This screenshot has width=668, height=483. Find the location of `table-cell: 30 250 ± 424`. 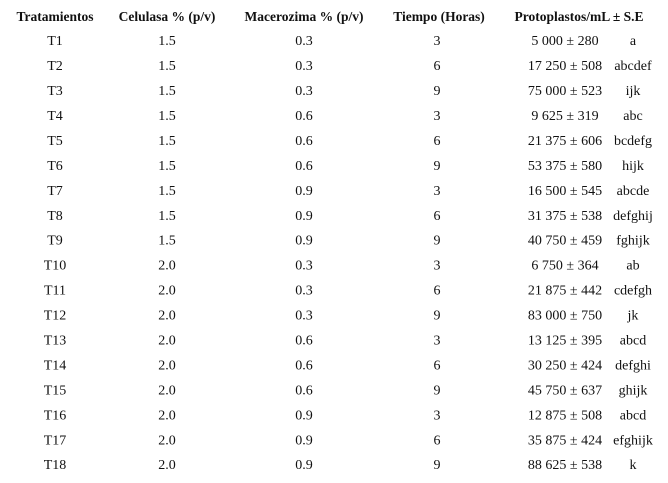

table-cell: 30 250 ± 424 is located at coordinates (565, 365).